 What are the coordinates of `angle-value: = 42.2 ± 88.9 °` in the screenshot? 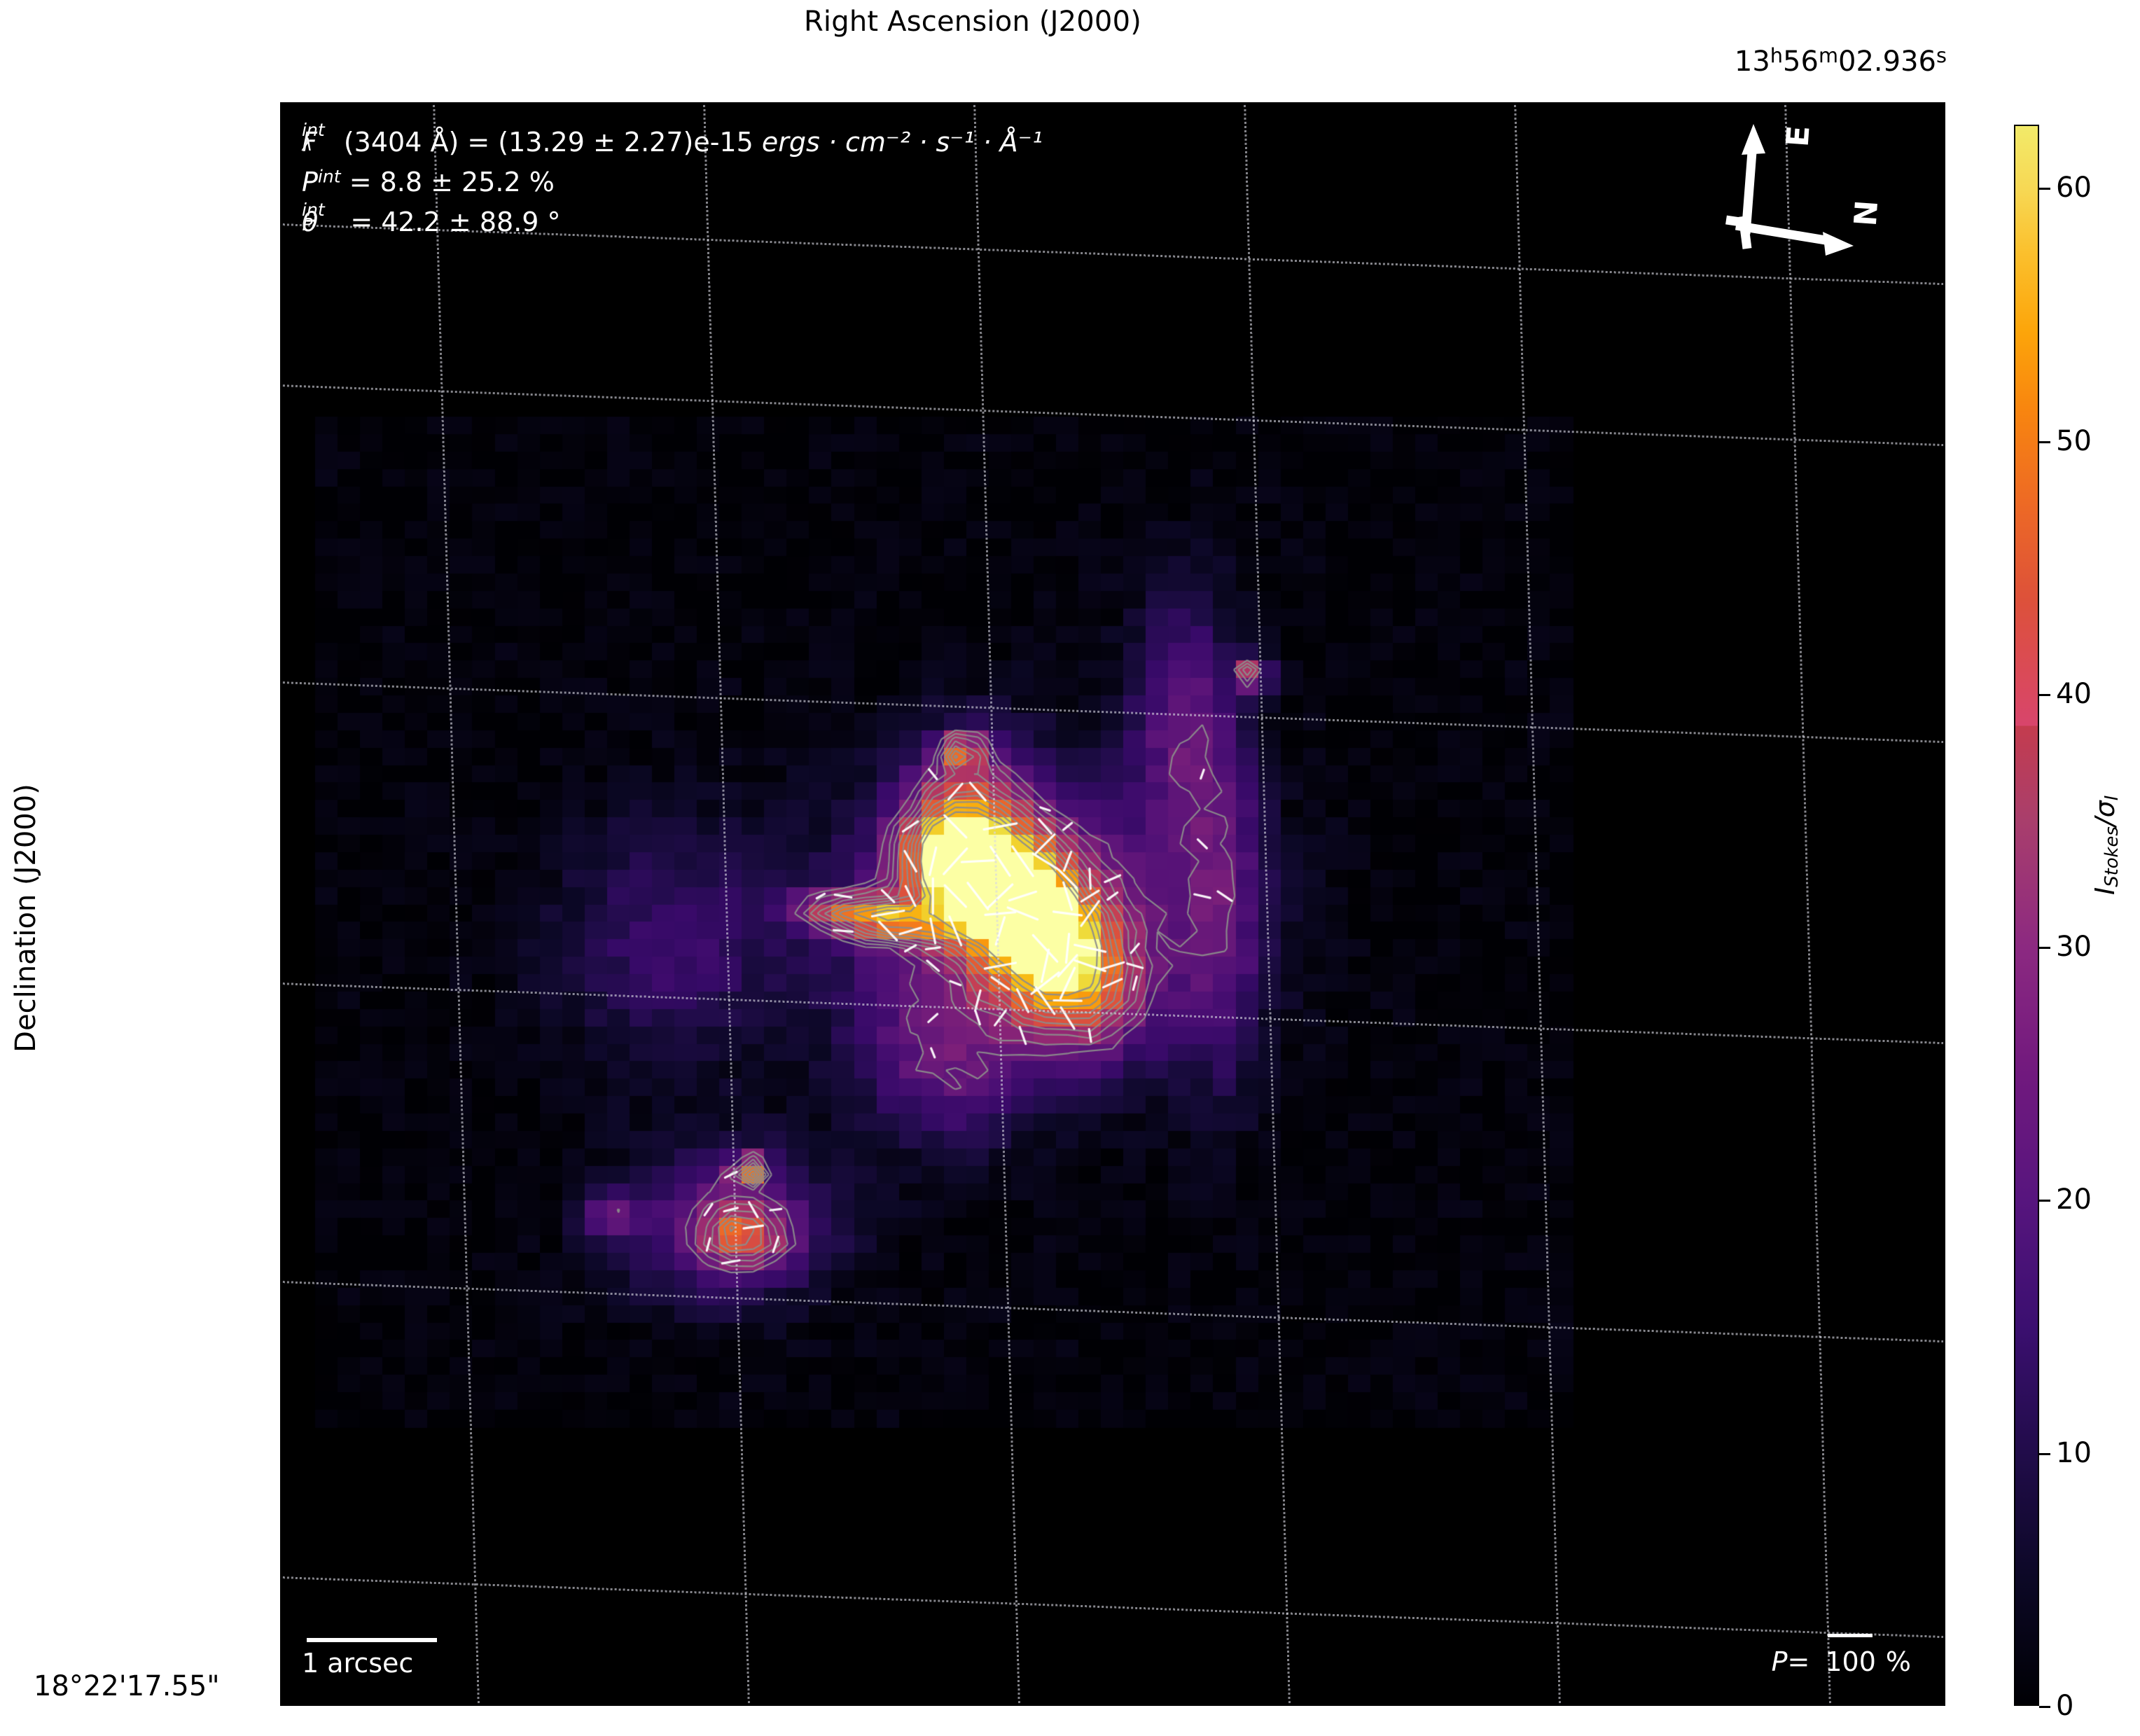 It's located at (451, 222).